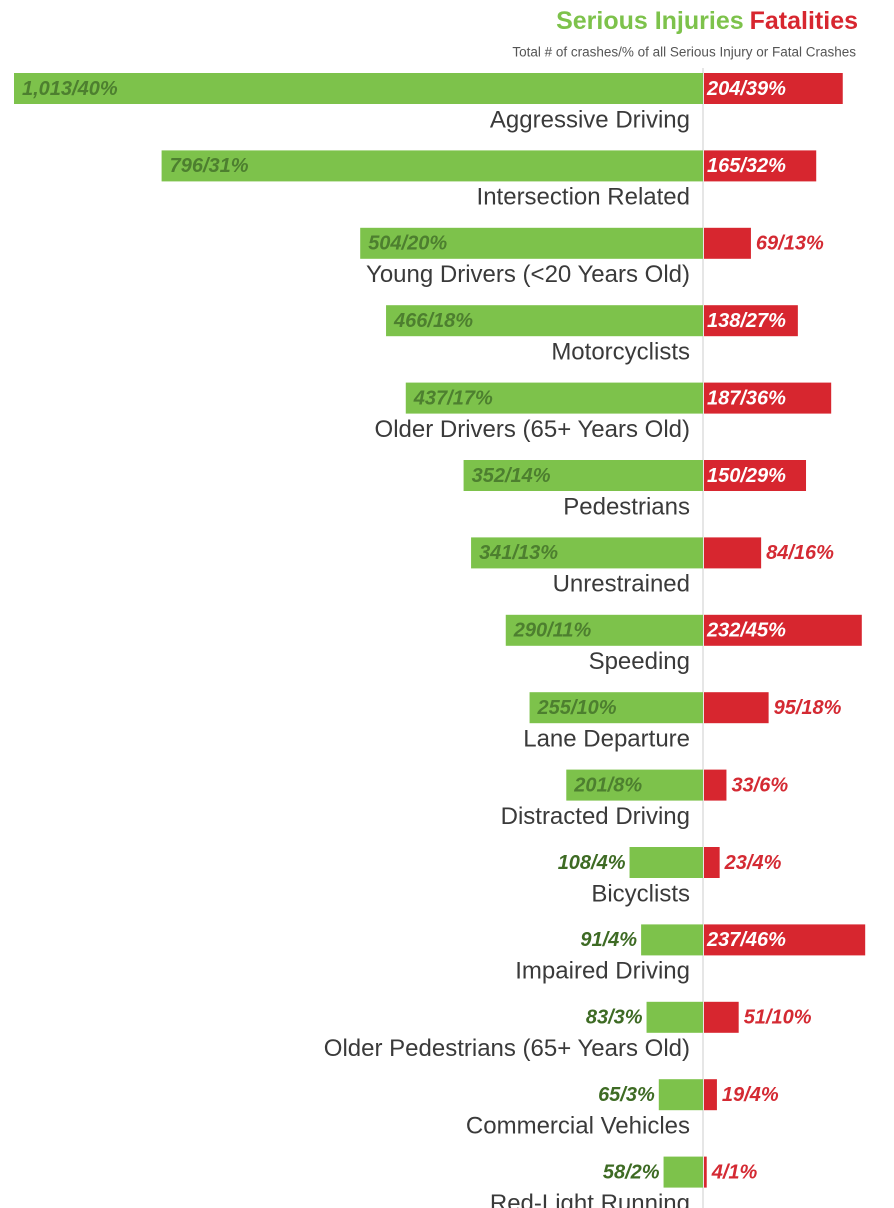  I want to click on category-label: Pedestrians, so click(626, 506).